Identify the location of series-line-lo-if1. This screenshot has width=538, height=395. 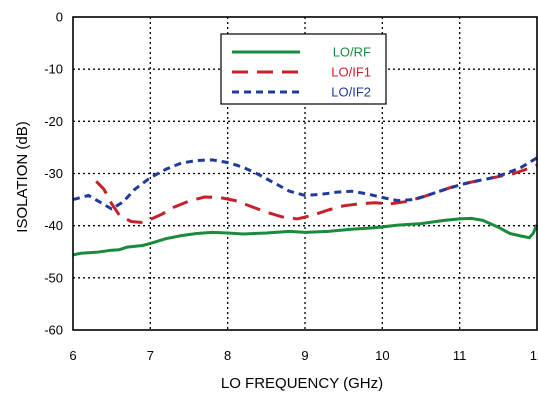
(316, 193).